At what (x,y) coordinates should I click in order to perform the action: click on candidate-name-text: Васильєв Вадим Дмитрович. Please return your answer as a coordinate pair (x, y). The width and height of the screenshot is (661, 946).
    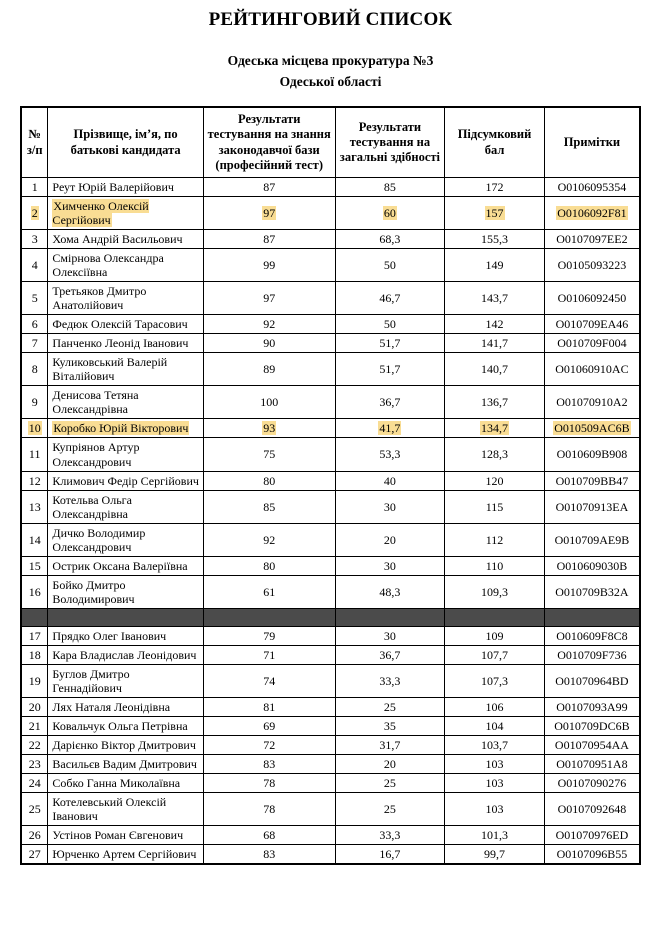
    Looking at the image, I should click on (124, 764).